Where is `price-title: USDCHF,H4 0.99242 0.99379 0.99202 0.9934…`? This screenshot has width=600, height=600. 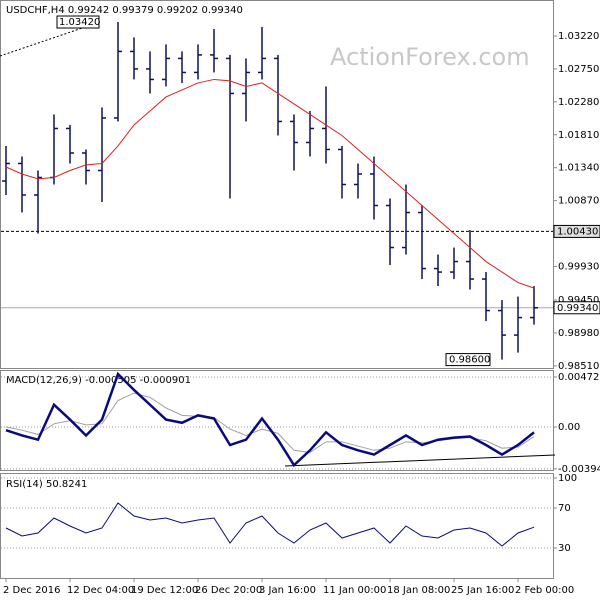 price-title: USDCHF,H4 0.99242 0.99379 0.99202 0.9934… is located at coordinates (124, 10).